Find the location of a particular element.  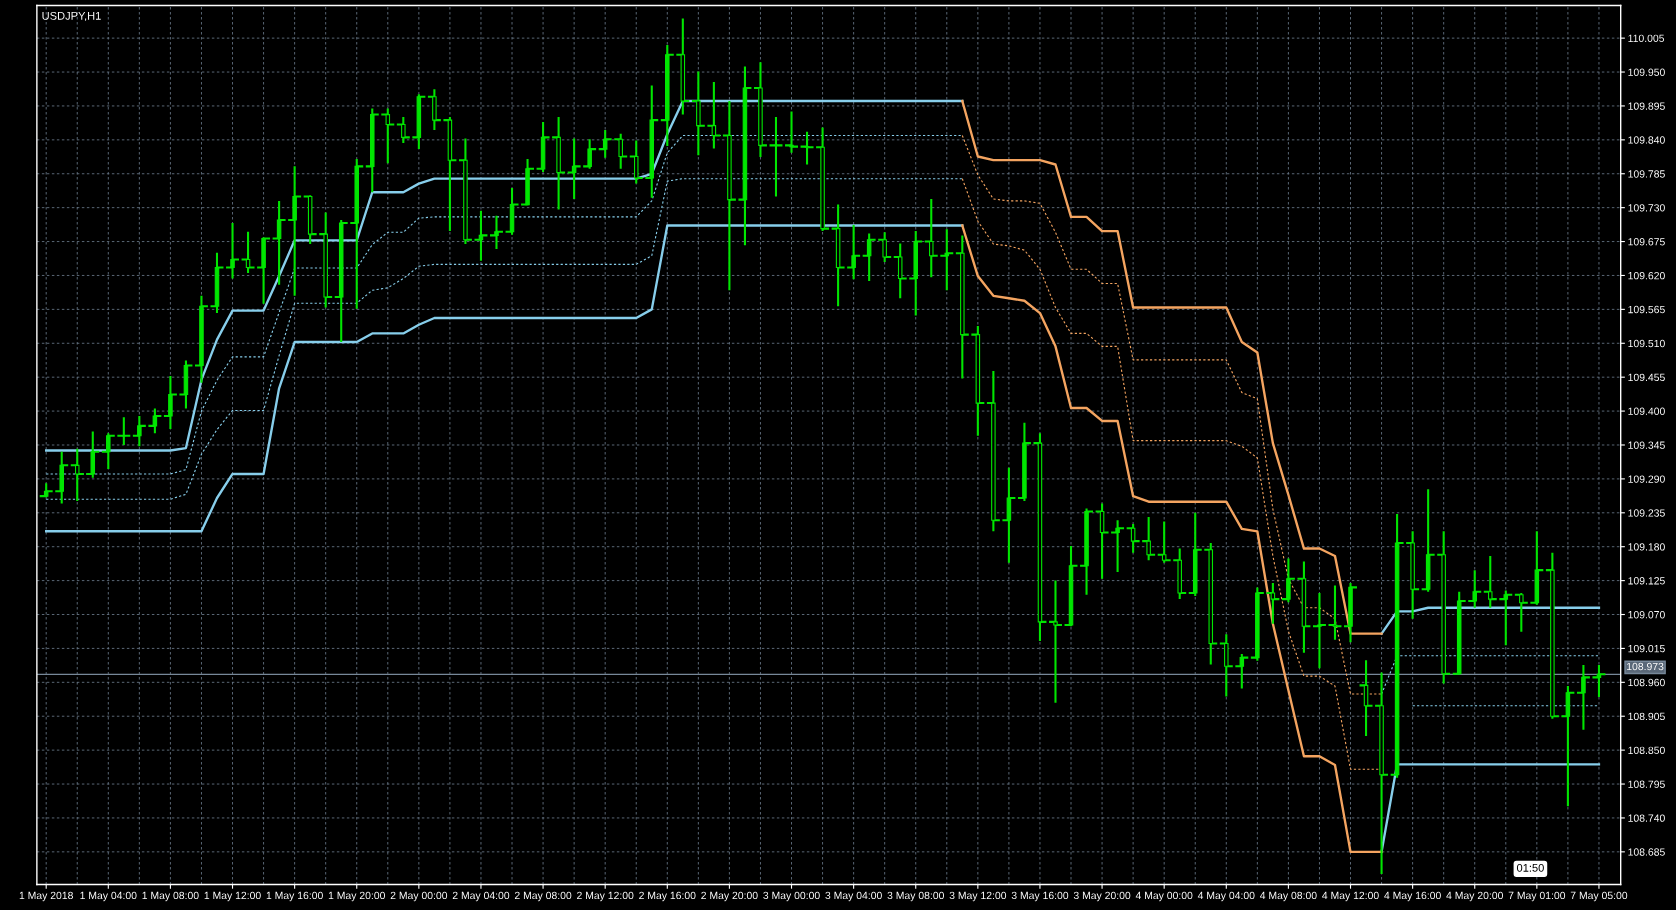

y-tick-label: 109.510 is located at coordinates (1646, 343).